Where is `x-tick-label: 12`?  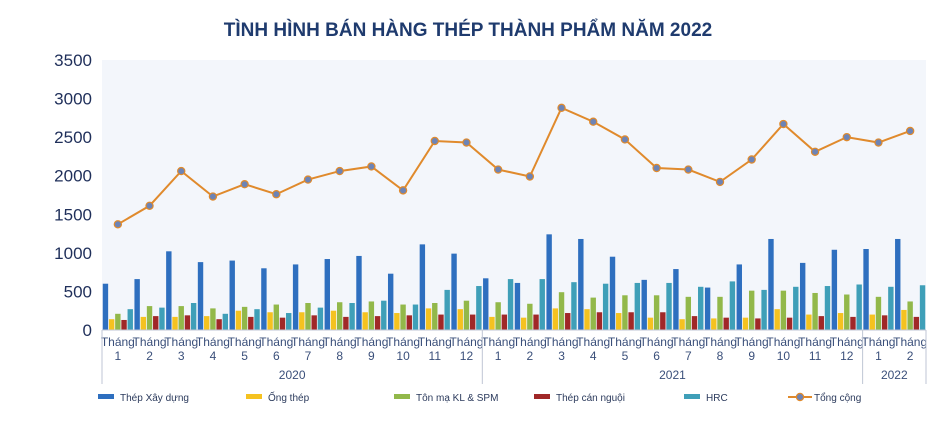
x-tick-label: 12 is located at coordinates (847, 356).